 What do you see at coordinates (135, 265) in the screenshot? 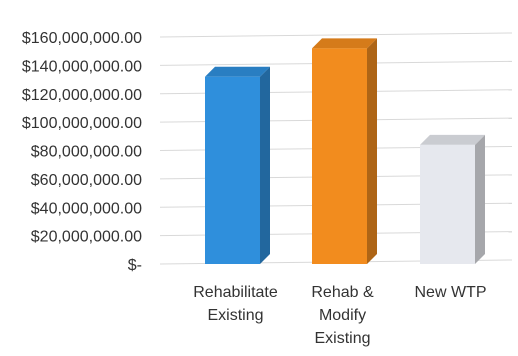
I see `y-tick-label: $-` at bounding box center [135, 265].